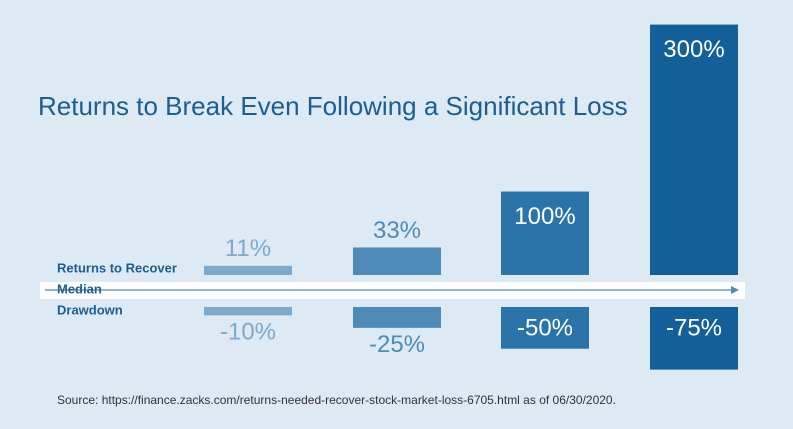 The height and width of the screenshot is (429, 793). What do you see at coordinates (694, 327) in the screenshot?
I see `value-label: -75%` at bounding box center [694, 327].